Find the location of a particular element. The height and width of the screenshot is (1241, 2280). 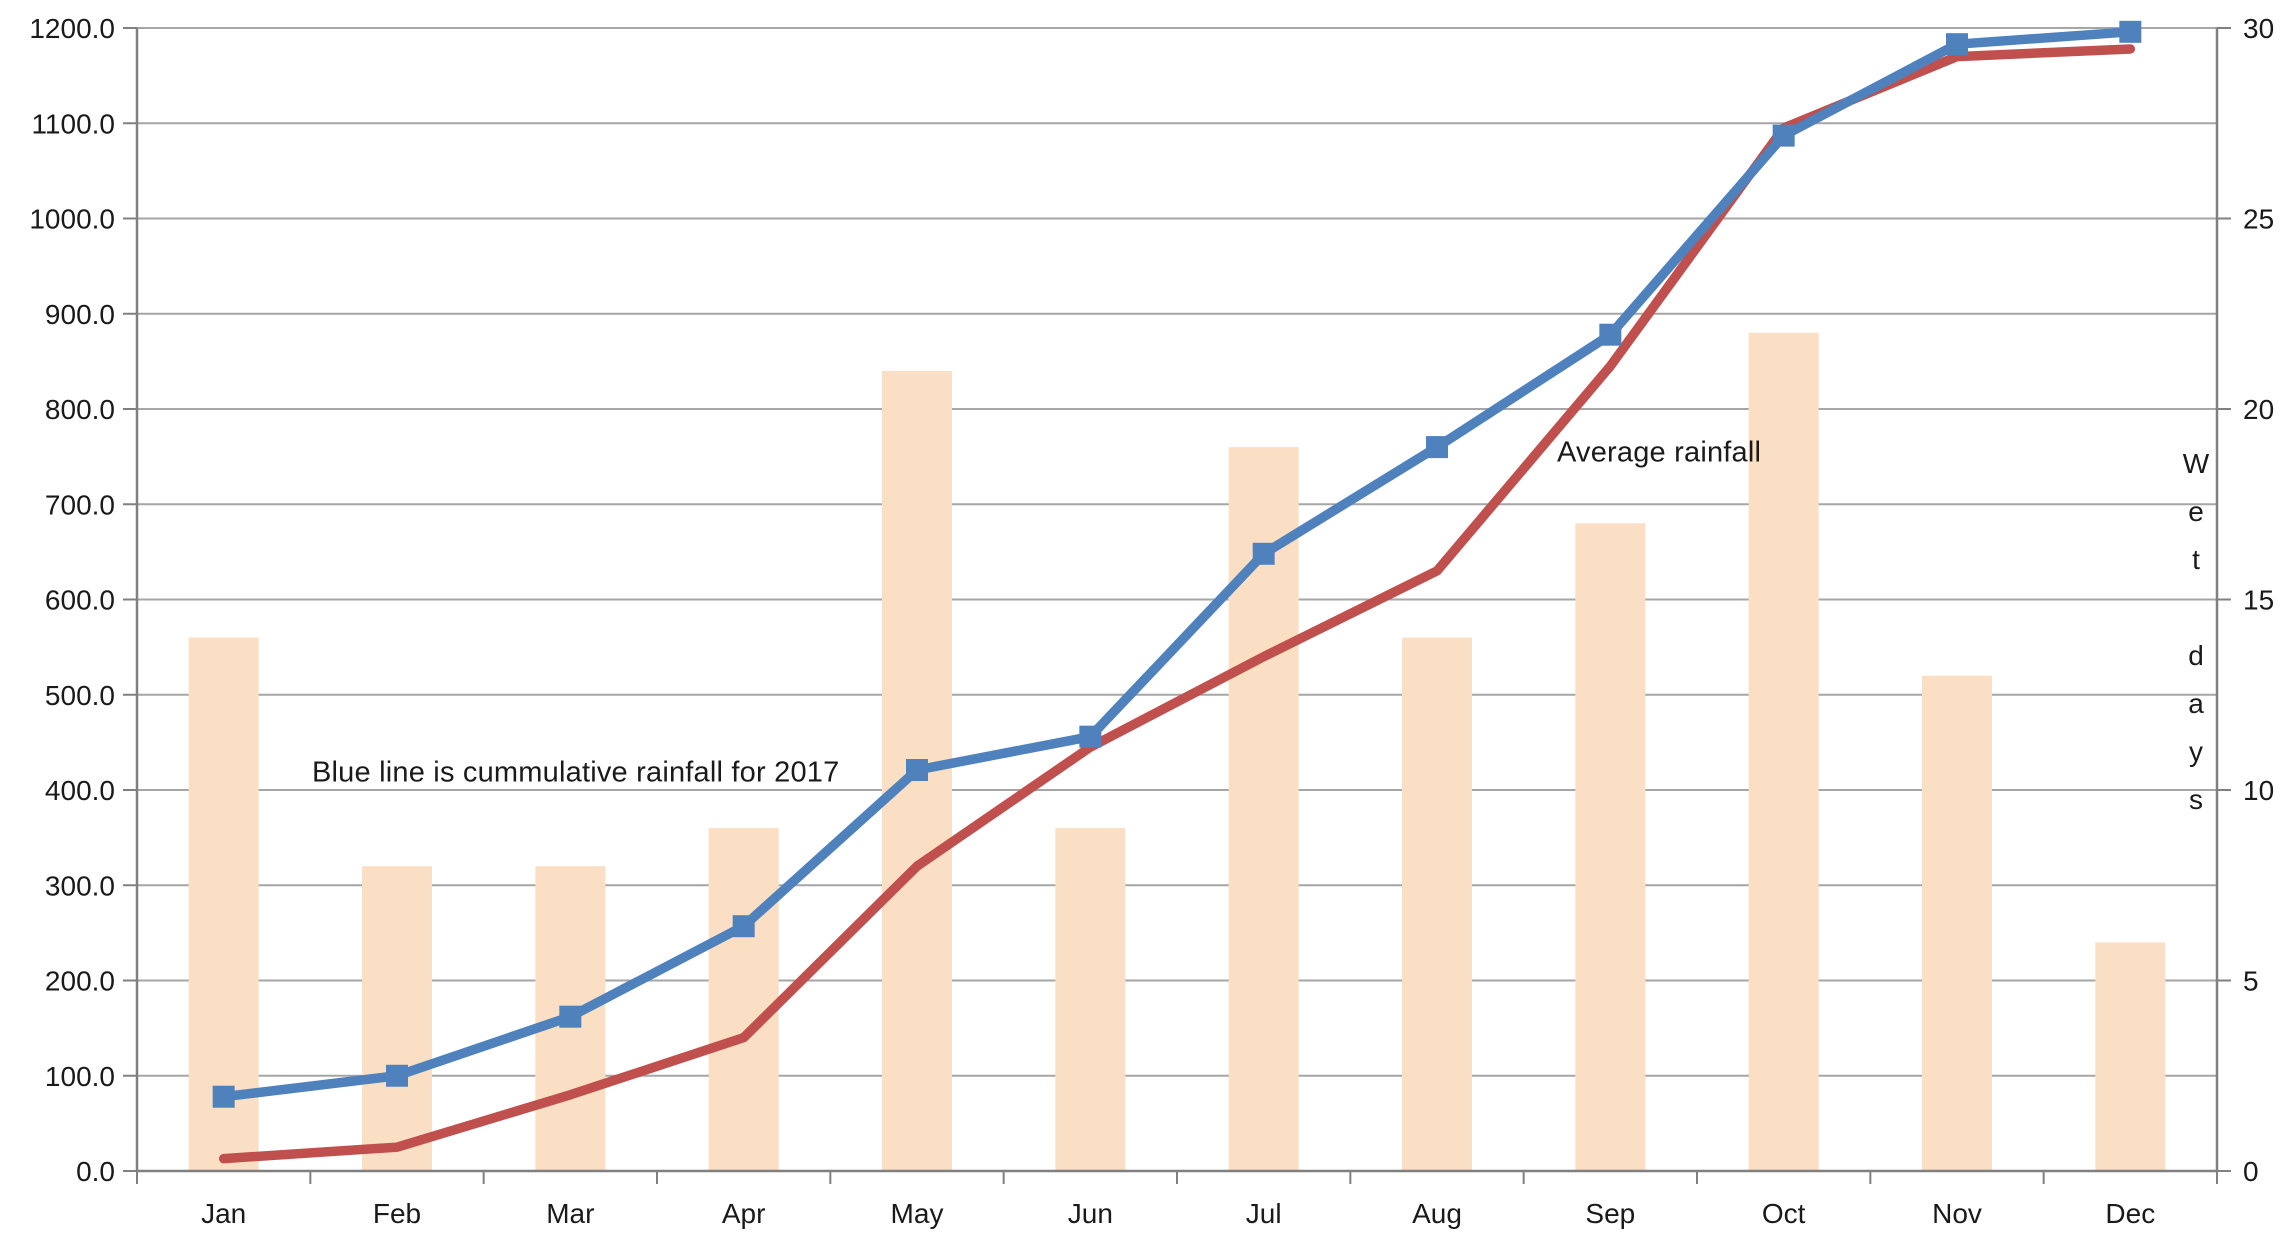

right-axis-title-letter: W is located at coordinates (2196, 463).